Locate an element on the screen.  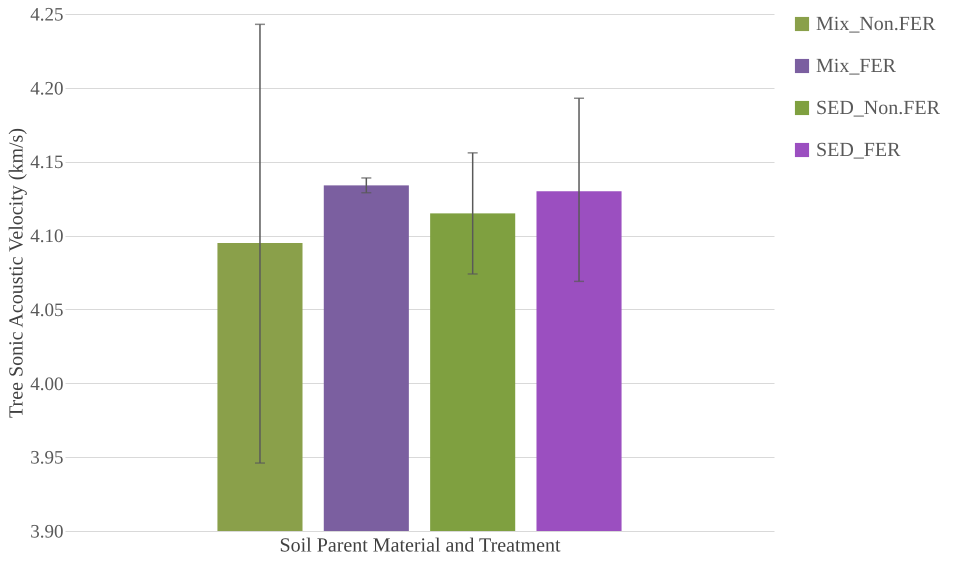
y-tick-label: 3.90 is located at coordinates (47, 532).